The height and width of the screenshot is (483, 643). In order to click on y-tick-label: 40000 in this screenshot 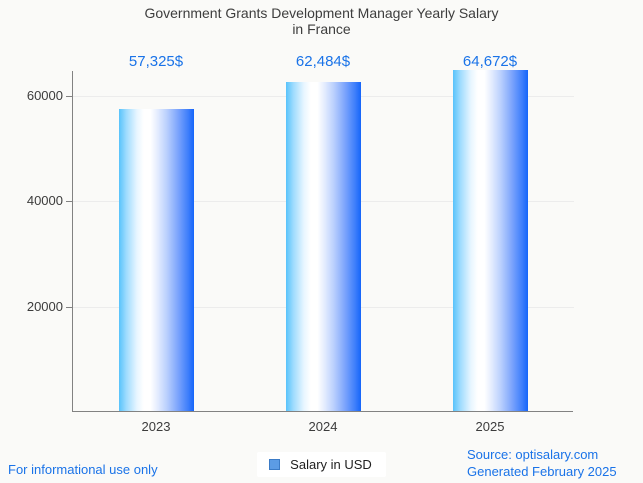, I will do `click(44, 200)`.